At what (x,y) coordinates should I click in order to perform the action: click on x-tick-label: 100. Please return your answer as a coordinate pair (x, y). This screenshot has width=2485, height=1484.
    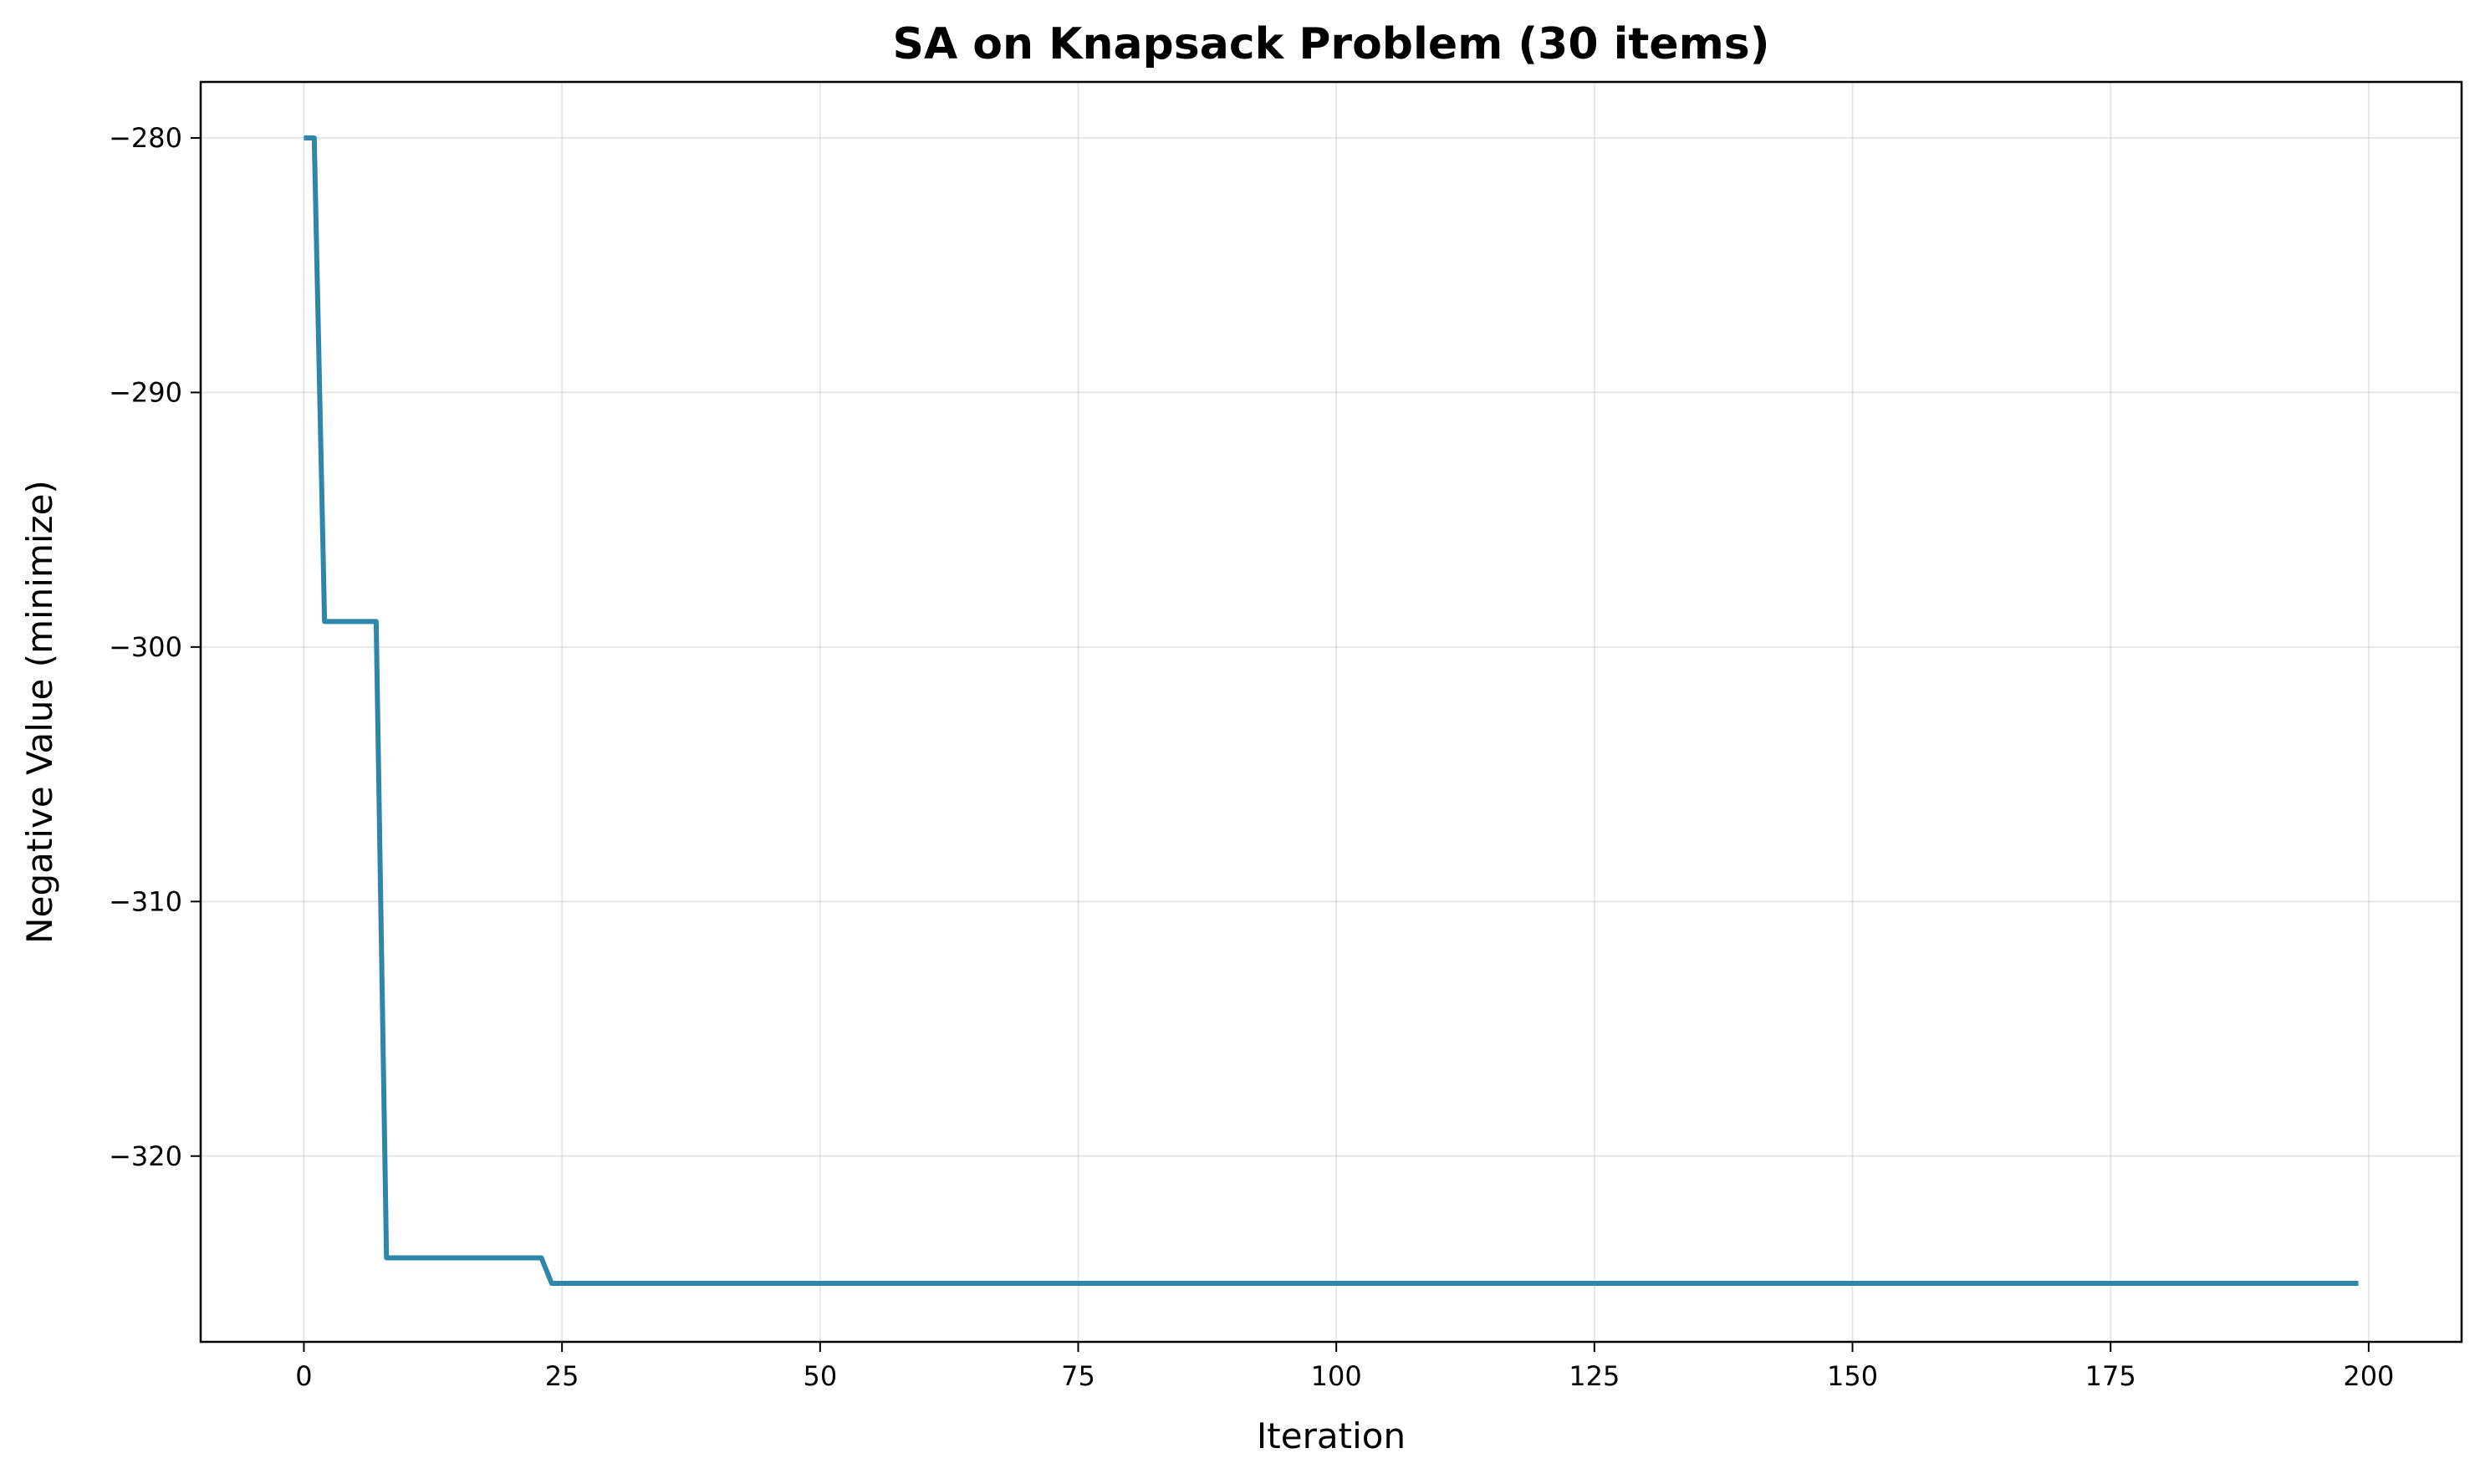
    Looking at the image, I should click on (1336, 1376).